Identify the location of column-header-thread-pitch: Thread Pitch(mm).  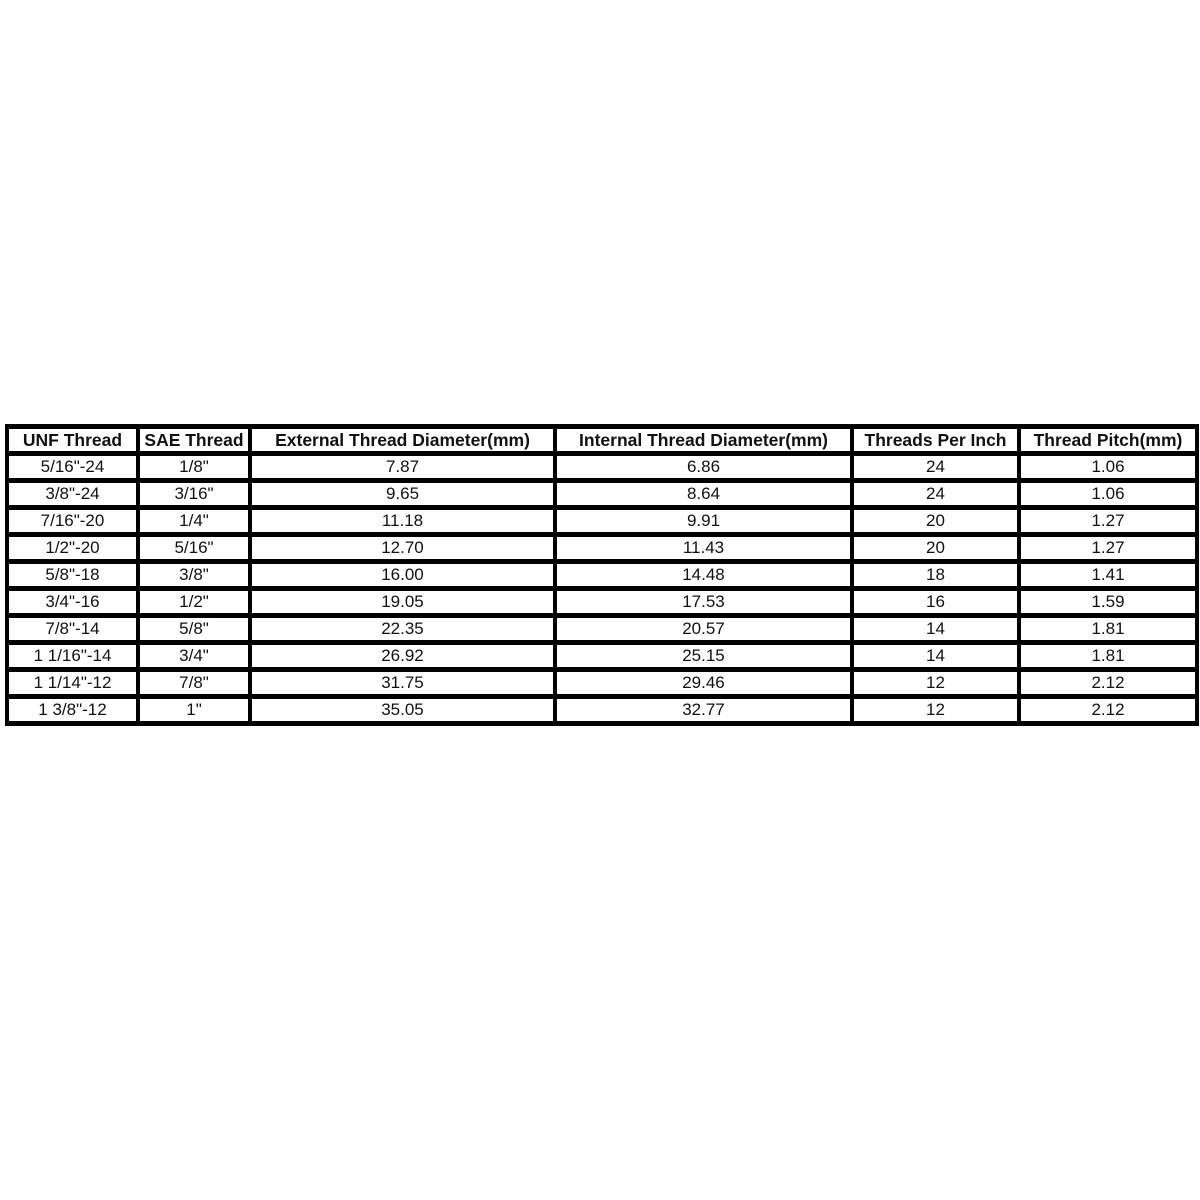
(1108, 440).